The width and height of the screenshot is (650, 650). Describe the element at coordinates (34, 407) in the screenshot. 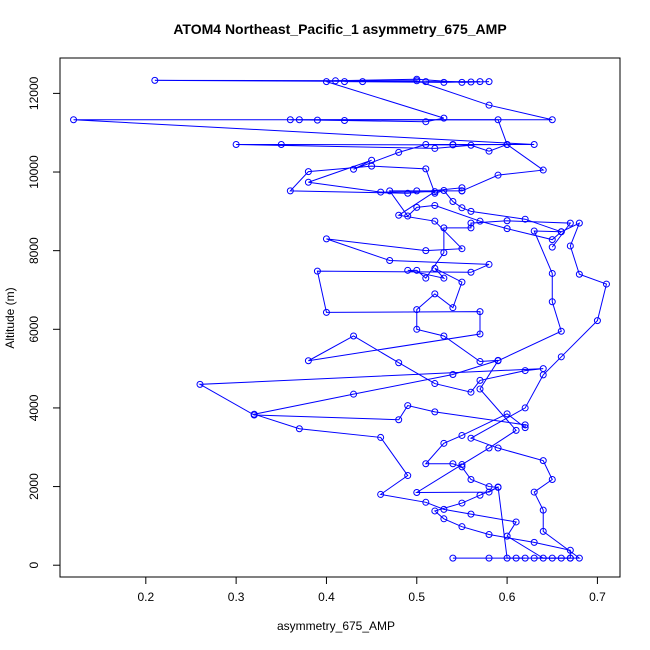

I see `y-tick-label: 4000` at that location.